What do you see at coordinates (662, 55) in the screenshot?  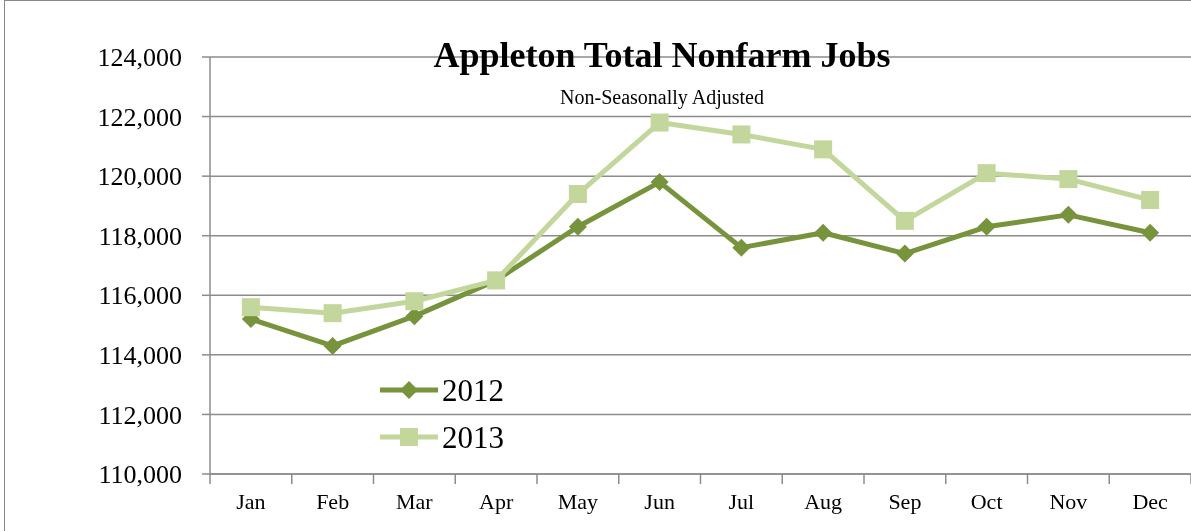 I see `chart-title: Appleton Total Nonfarm Jobs` at bounding box center [662, 55].